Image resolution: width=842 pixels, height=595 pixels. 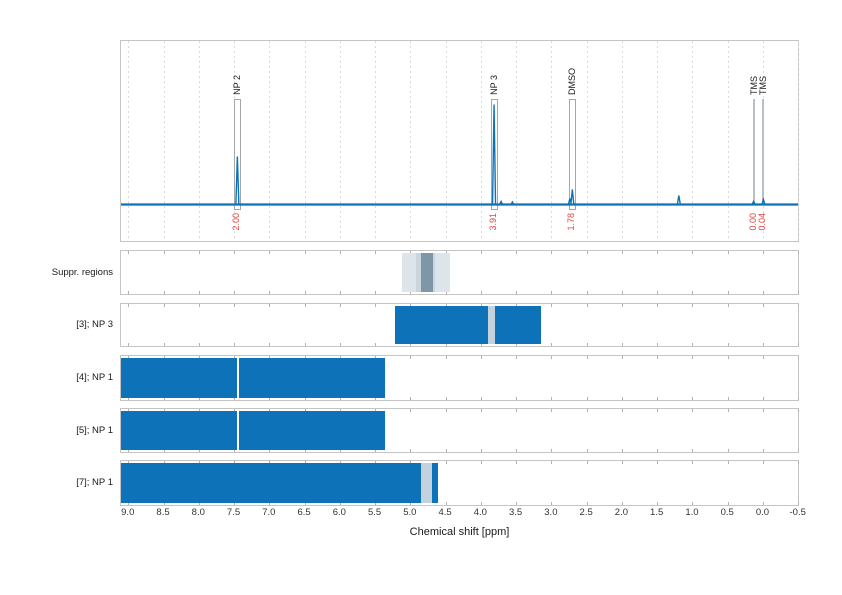 I want to click on row-label-suppr-regions: Suppr. regions, so click(x=82, y=272).